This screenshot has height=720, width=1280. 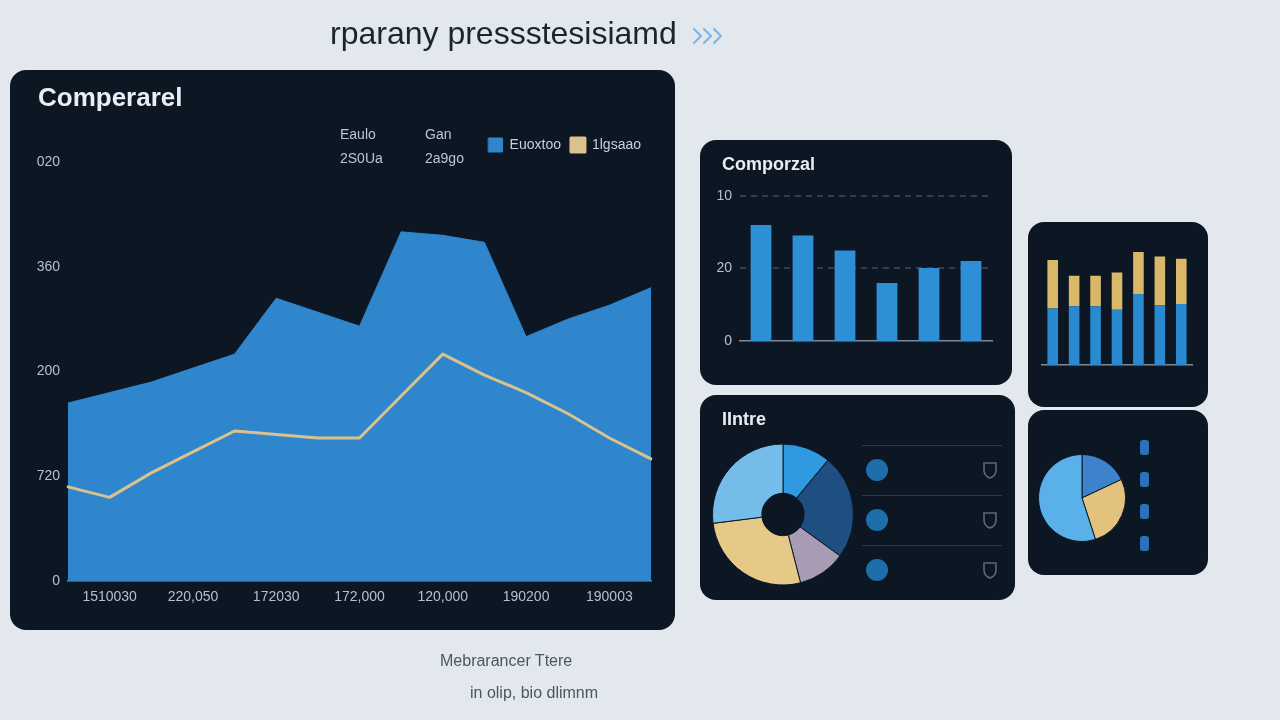 What do you see at coordinates (609, 596) in the screenshot?
I see `x-tick-label: 190003` at bounding box center [609, 596].